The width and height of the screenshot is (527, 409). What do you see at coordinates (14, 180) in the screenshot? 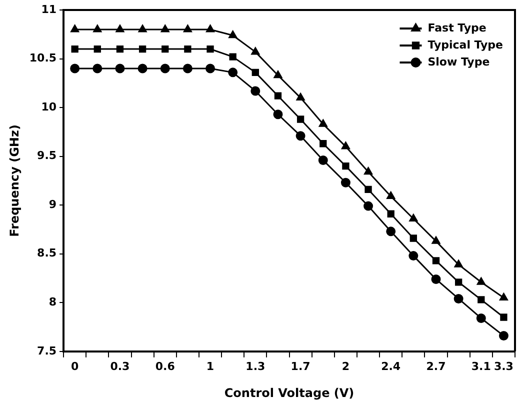
I see `y-axis-title: Frequency (GHz)` at bounding box center [14, 180].